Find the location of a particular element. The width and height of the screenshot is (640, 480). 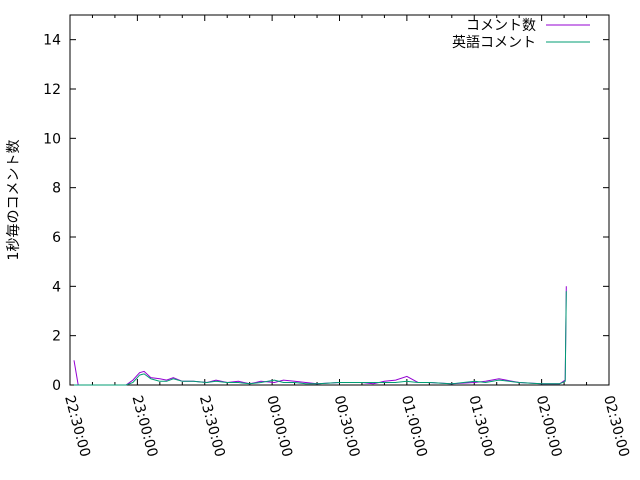

x-tick-label: 00:00:00 is located at coordinates (279, 426).